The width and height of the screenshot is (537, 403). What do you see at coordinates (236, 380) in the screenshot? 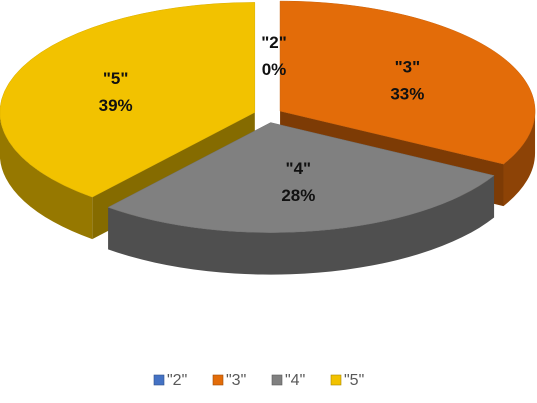
I see `legend-label-3: "3"` at bounding box center [236, 380].